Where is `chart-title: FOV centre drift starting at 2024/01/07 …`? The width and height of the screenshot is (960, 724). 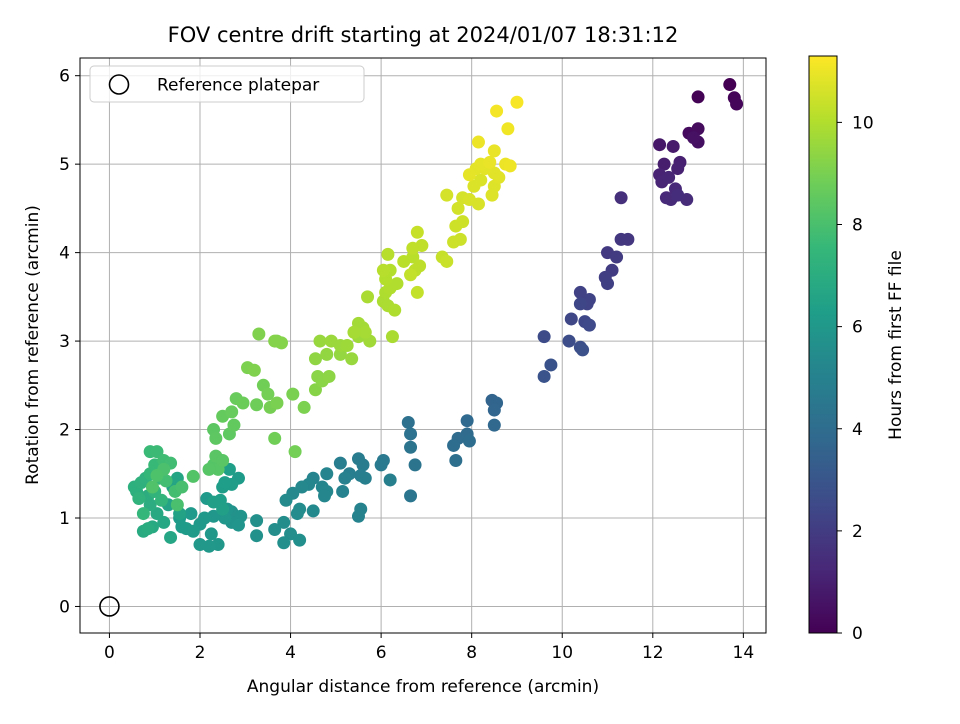
chart-title: FOV centre drift starting at 2024/01/07 … is located at coordinates (423, 35).